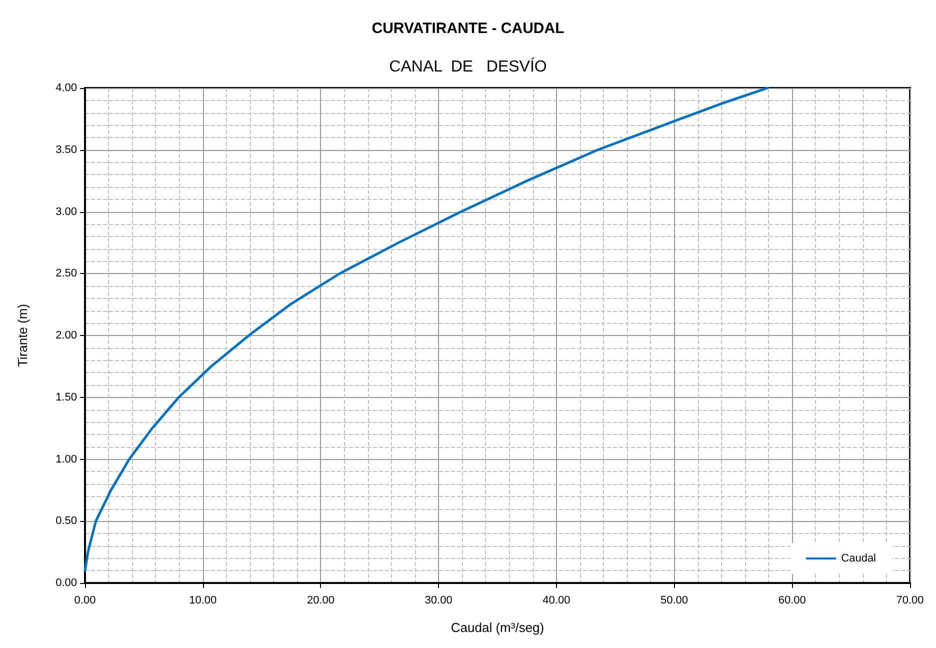 The image size is (936, 648). What do you see at coordinates (66, 583) in the screenshot?
I see `y-tick-label: 0.00` at bounding box center [66, 583].